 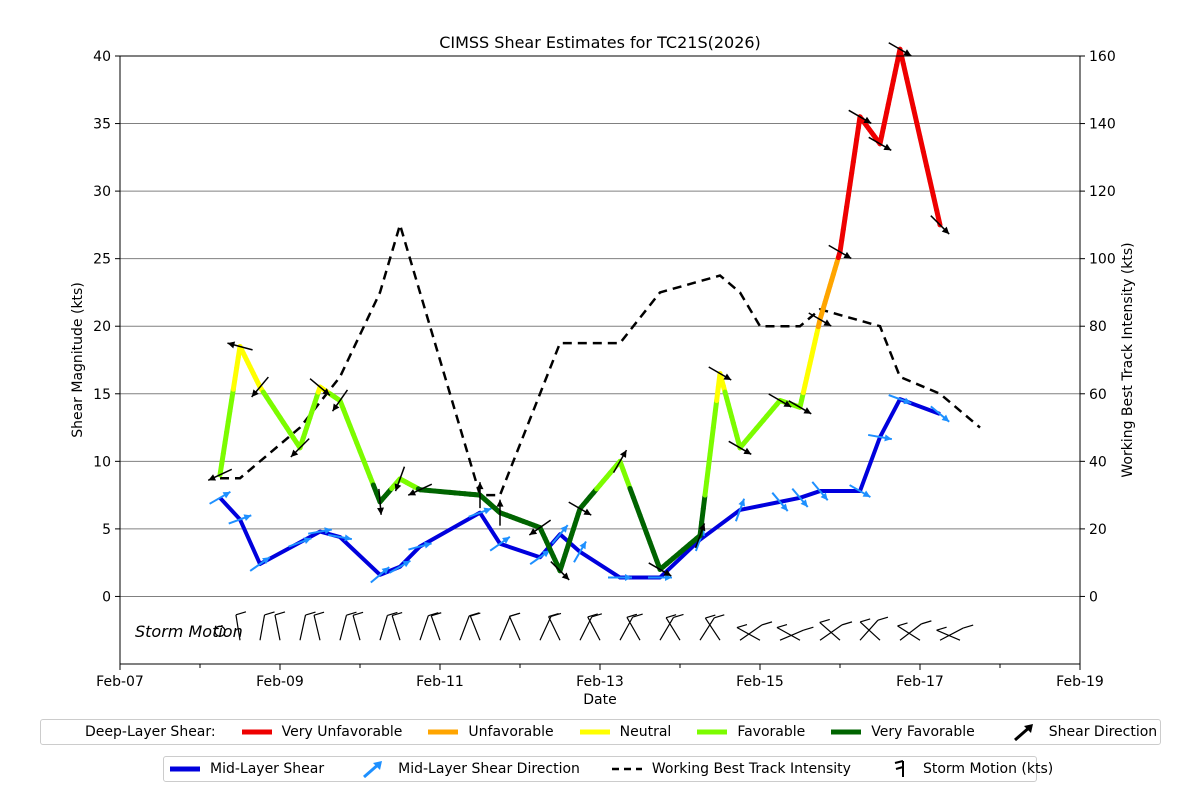 What do you see at coordinates (626, 769) in the screenshot?
I see `dashed-swatch` at bounding box center [626, 769].